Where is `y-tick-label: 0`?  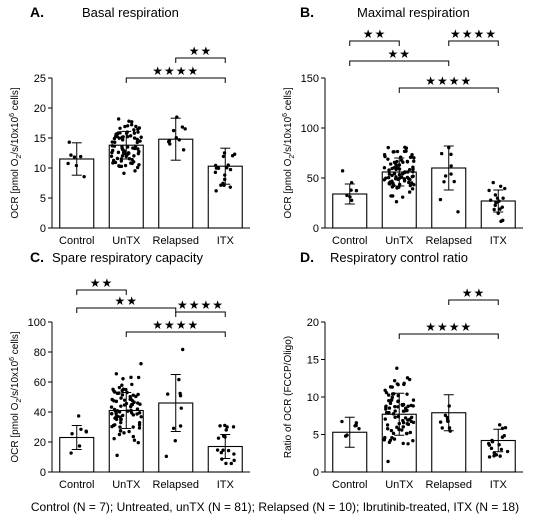
y-tick-label: 0 is located at coordinates (316, 229).